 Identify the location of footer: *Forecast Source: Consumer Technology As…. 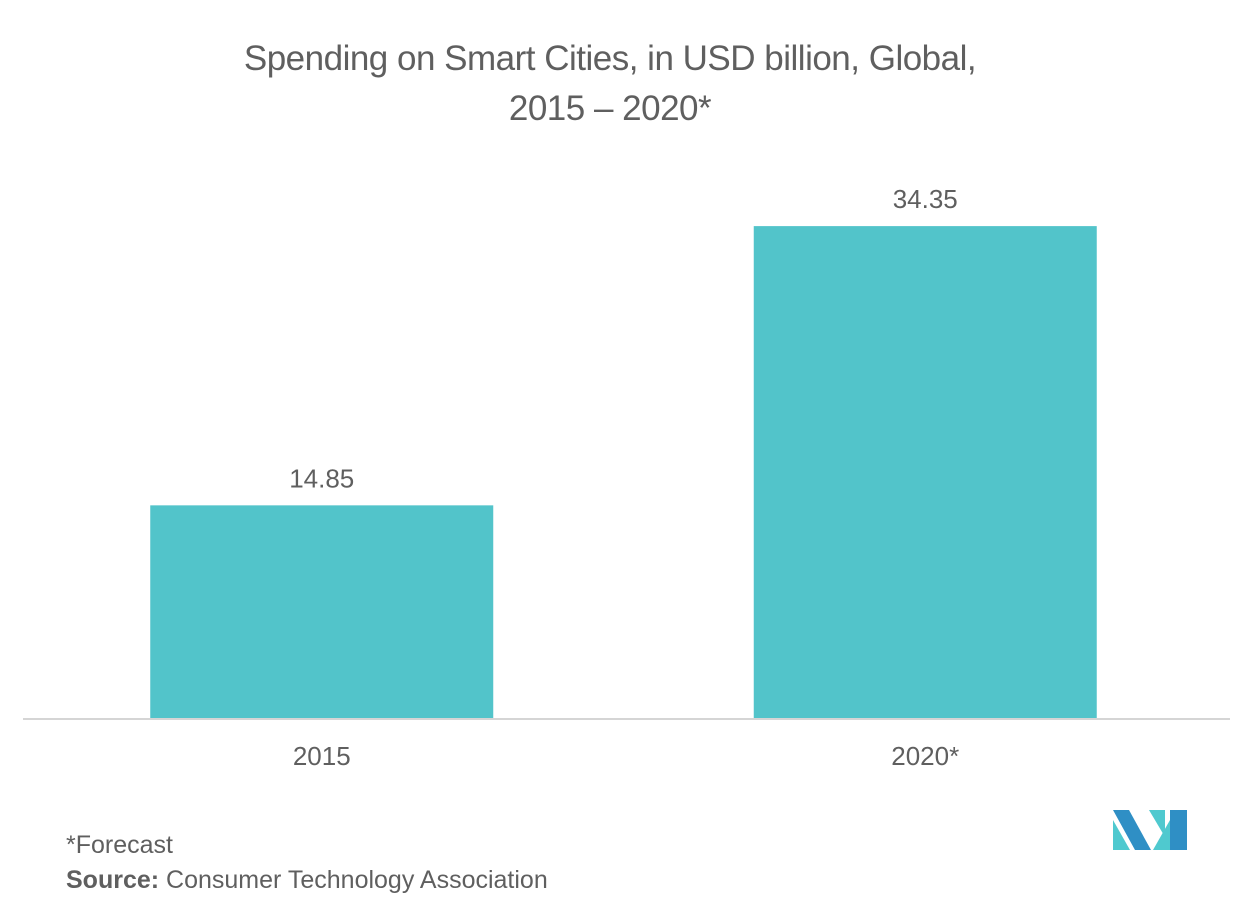
(307, 863).